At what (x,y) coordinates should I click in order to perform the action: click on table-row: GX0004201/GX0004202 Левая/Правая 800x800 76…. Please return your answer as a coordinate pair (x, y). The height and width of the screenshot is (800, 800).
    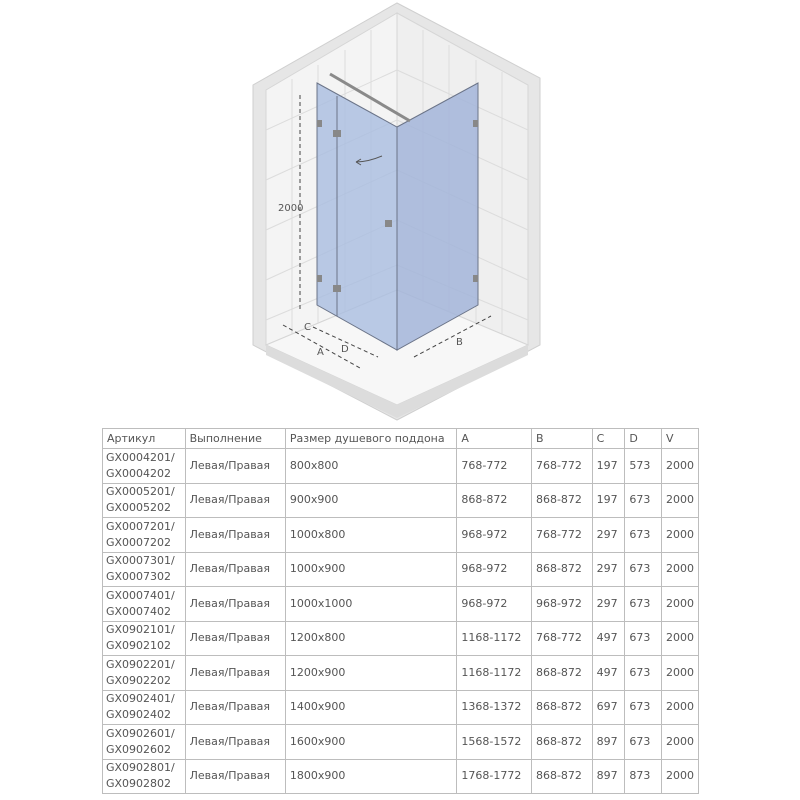
    Looking at the image, I should click on (400, 466).